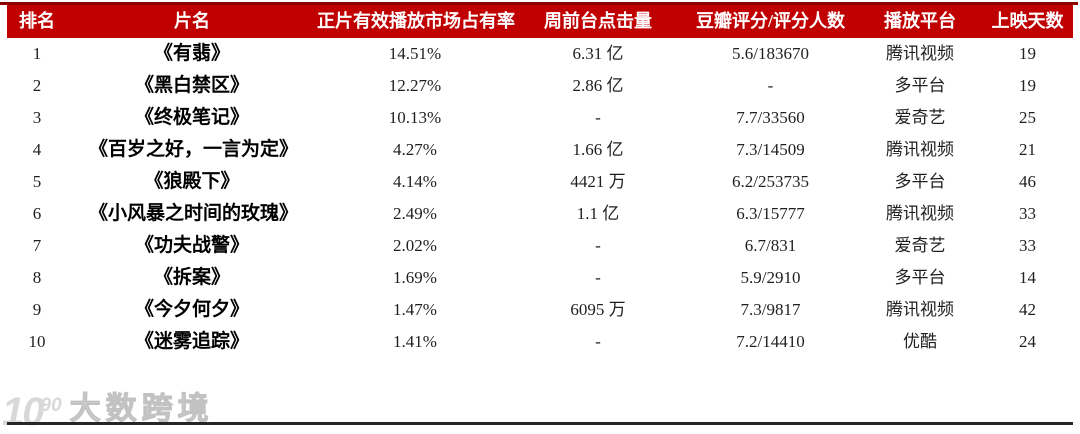 The height and width of the screenshot is (434, 1080). I want to click on cell-rank: 3, so click(37, 117).